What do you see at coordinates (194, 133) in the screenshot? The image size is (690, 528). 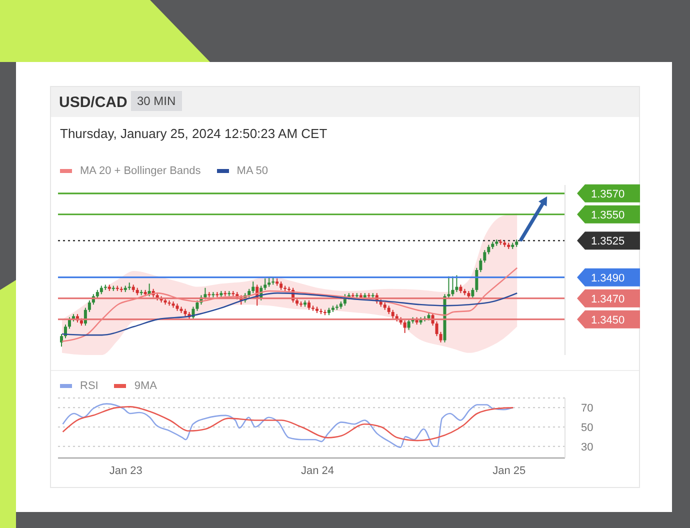 I see `text: Thursday, January 25, 2024 12:50:23 AM CET` at bounding box center [194, 133].